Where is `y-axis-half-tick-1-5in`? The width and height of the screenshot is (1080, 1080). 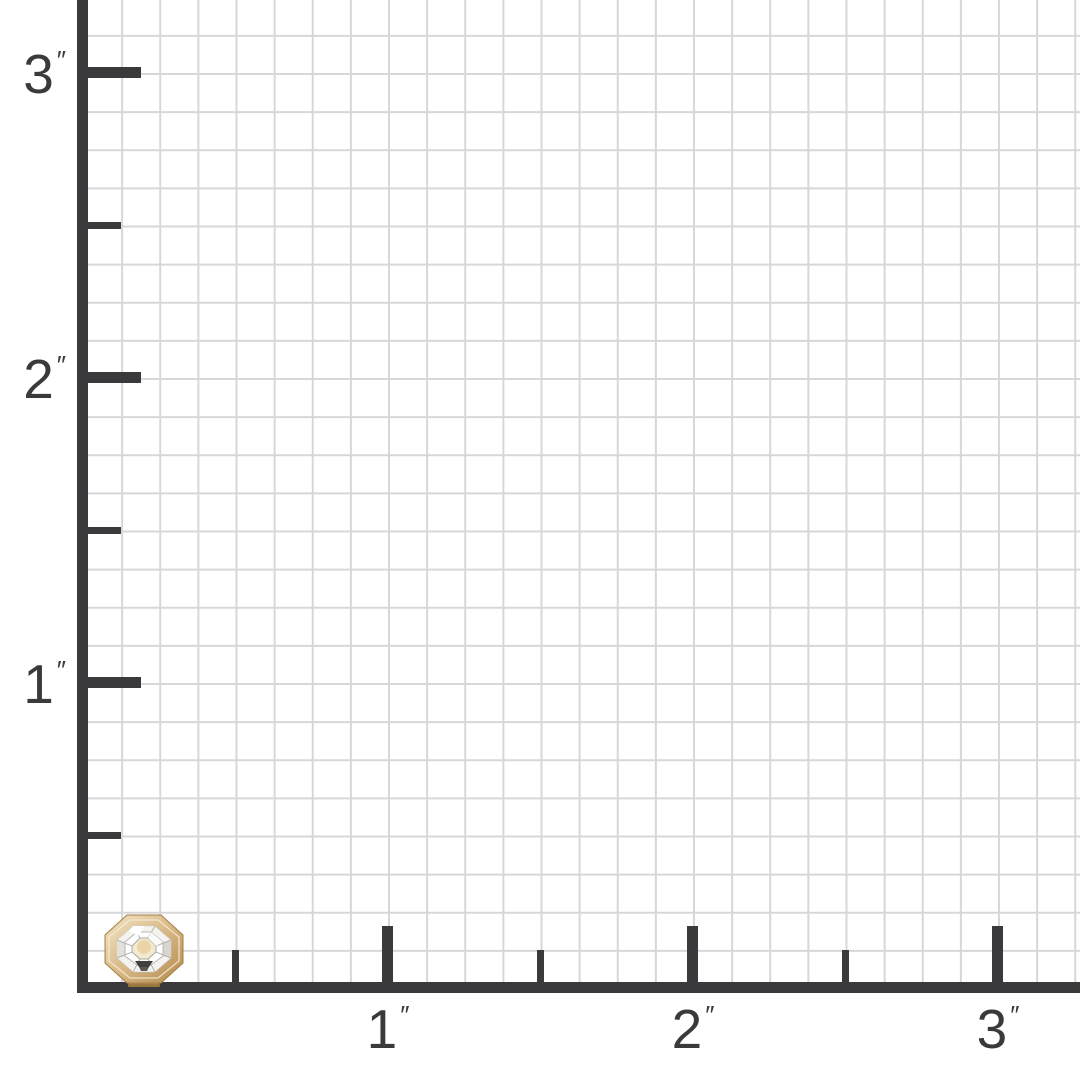
y-axis-half-tick-1-5in is located at coordinates (104, 530).